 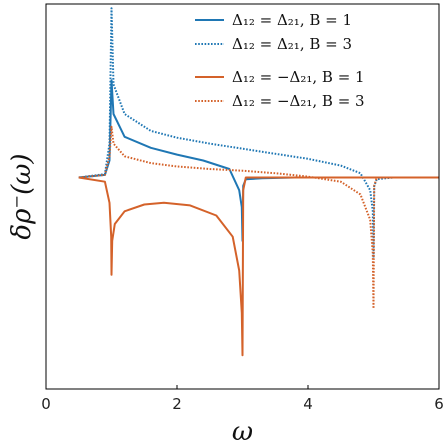 I want to click on legend-label-0: Δ₁₂ = Δ₂₁, B = 1, so click(x=292, y=20).